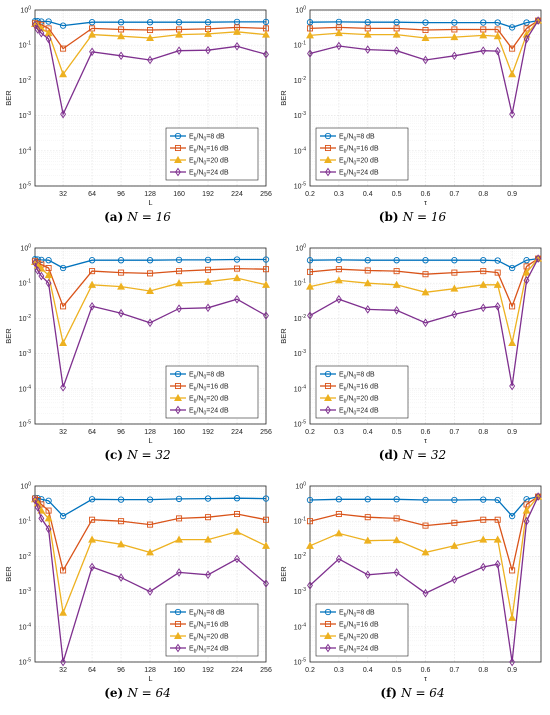 The width and height of the screenshot is (550, 715). Describe the element at coordinates (512, 194) in the screenshot. I see `x-tick-label: 0.9` at that location.